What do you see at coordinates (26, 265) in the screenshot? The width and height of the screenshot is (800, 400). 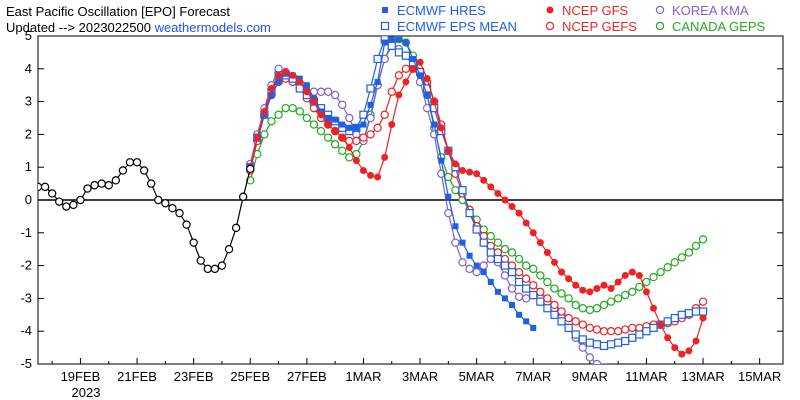 I see `y-tick-label: -2` at bounding box center [26, 265].